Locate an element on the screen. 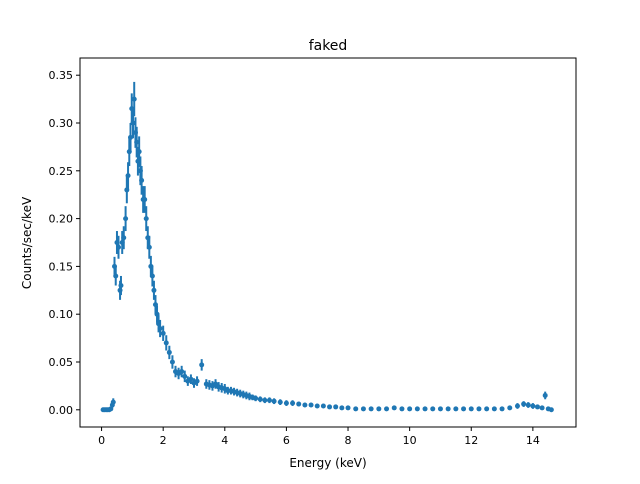 Image resolution: width=640 pixels, height=484 pixels. y-tick-label: 0.20 is located at coordinates (61, 219).